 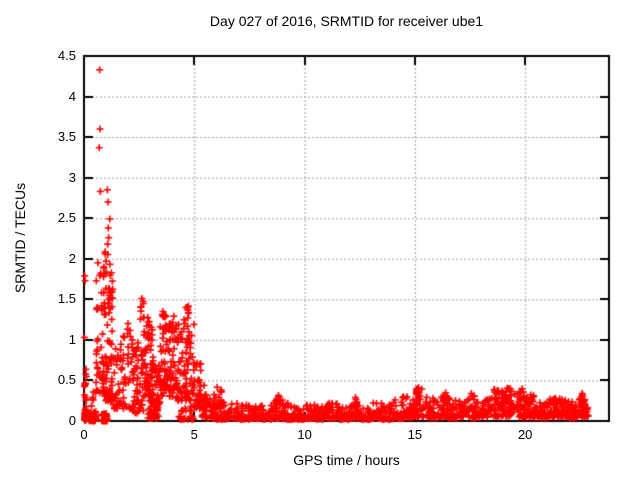 I want to click on y-tick-label: 4.5, so click(x=66, y=55).